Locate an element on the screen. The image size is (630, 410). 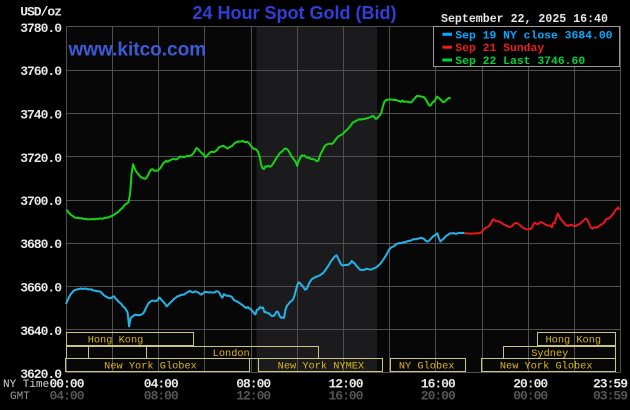
svg-text: 3740.0 is located at coordinates (41, 115).